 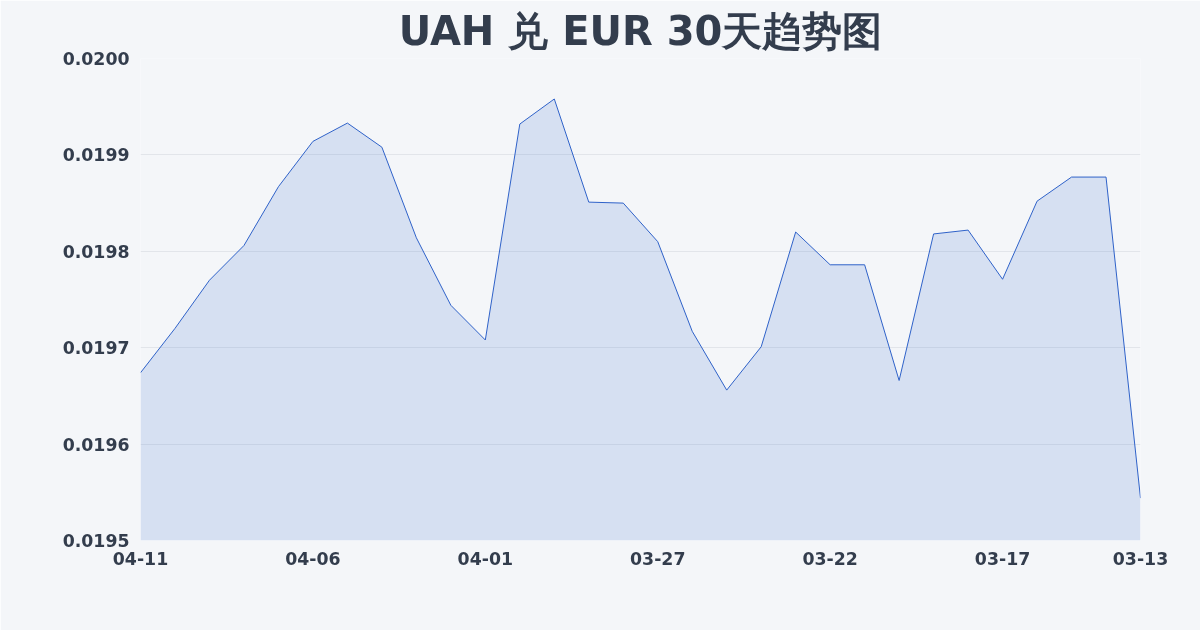 I want to click on y-tick-label: 0.0199, so click(x=96, y=155).